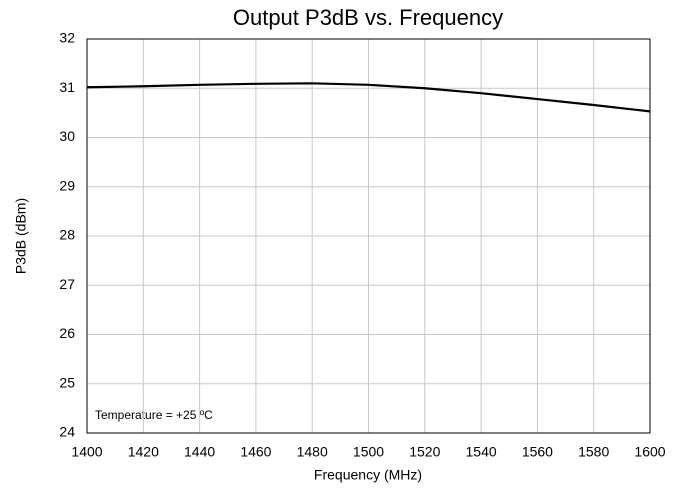 The width and height of the screenshot is (684, 490). I want to click on y-tick-label: 30, so click(67, 136).